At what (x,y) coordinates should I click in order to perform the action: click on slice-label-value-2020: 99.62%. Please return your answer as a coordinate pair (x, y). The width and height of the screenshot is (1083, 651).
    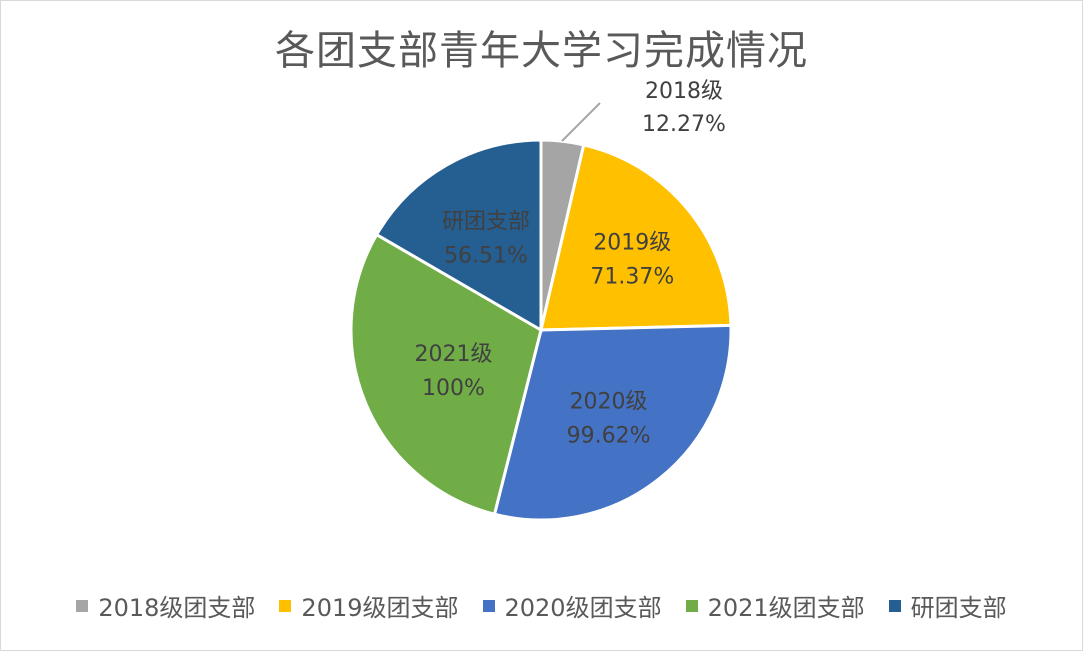
    Looking at the image, I should click on (609, 436).